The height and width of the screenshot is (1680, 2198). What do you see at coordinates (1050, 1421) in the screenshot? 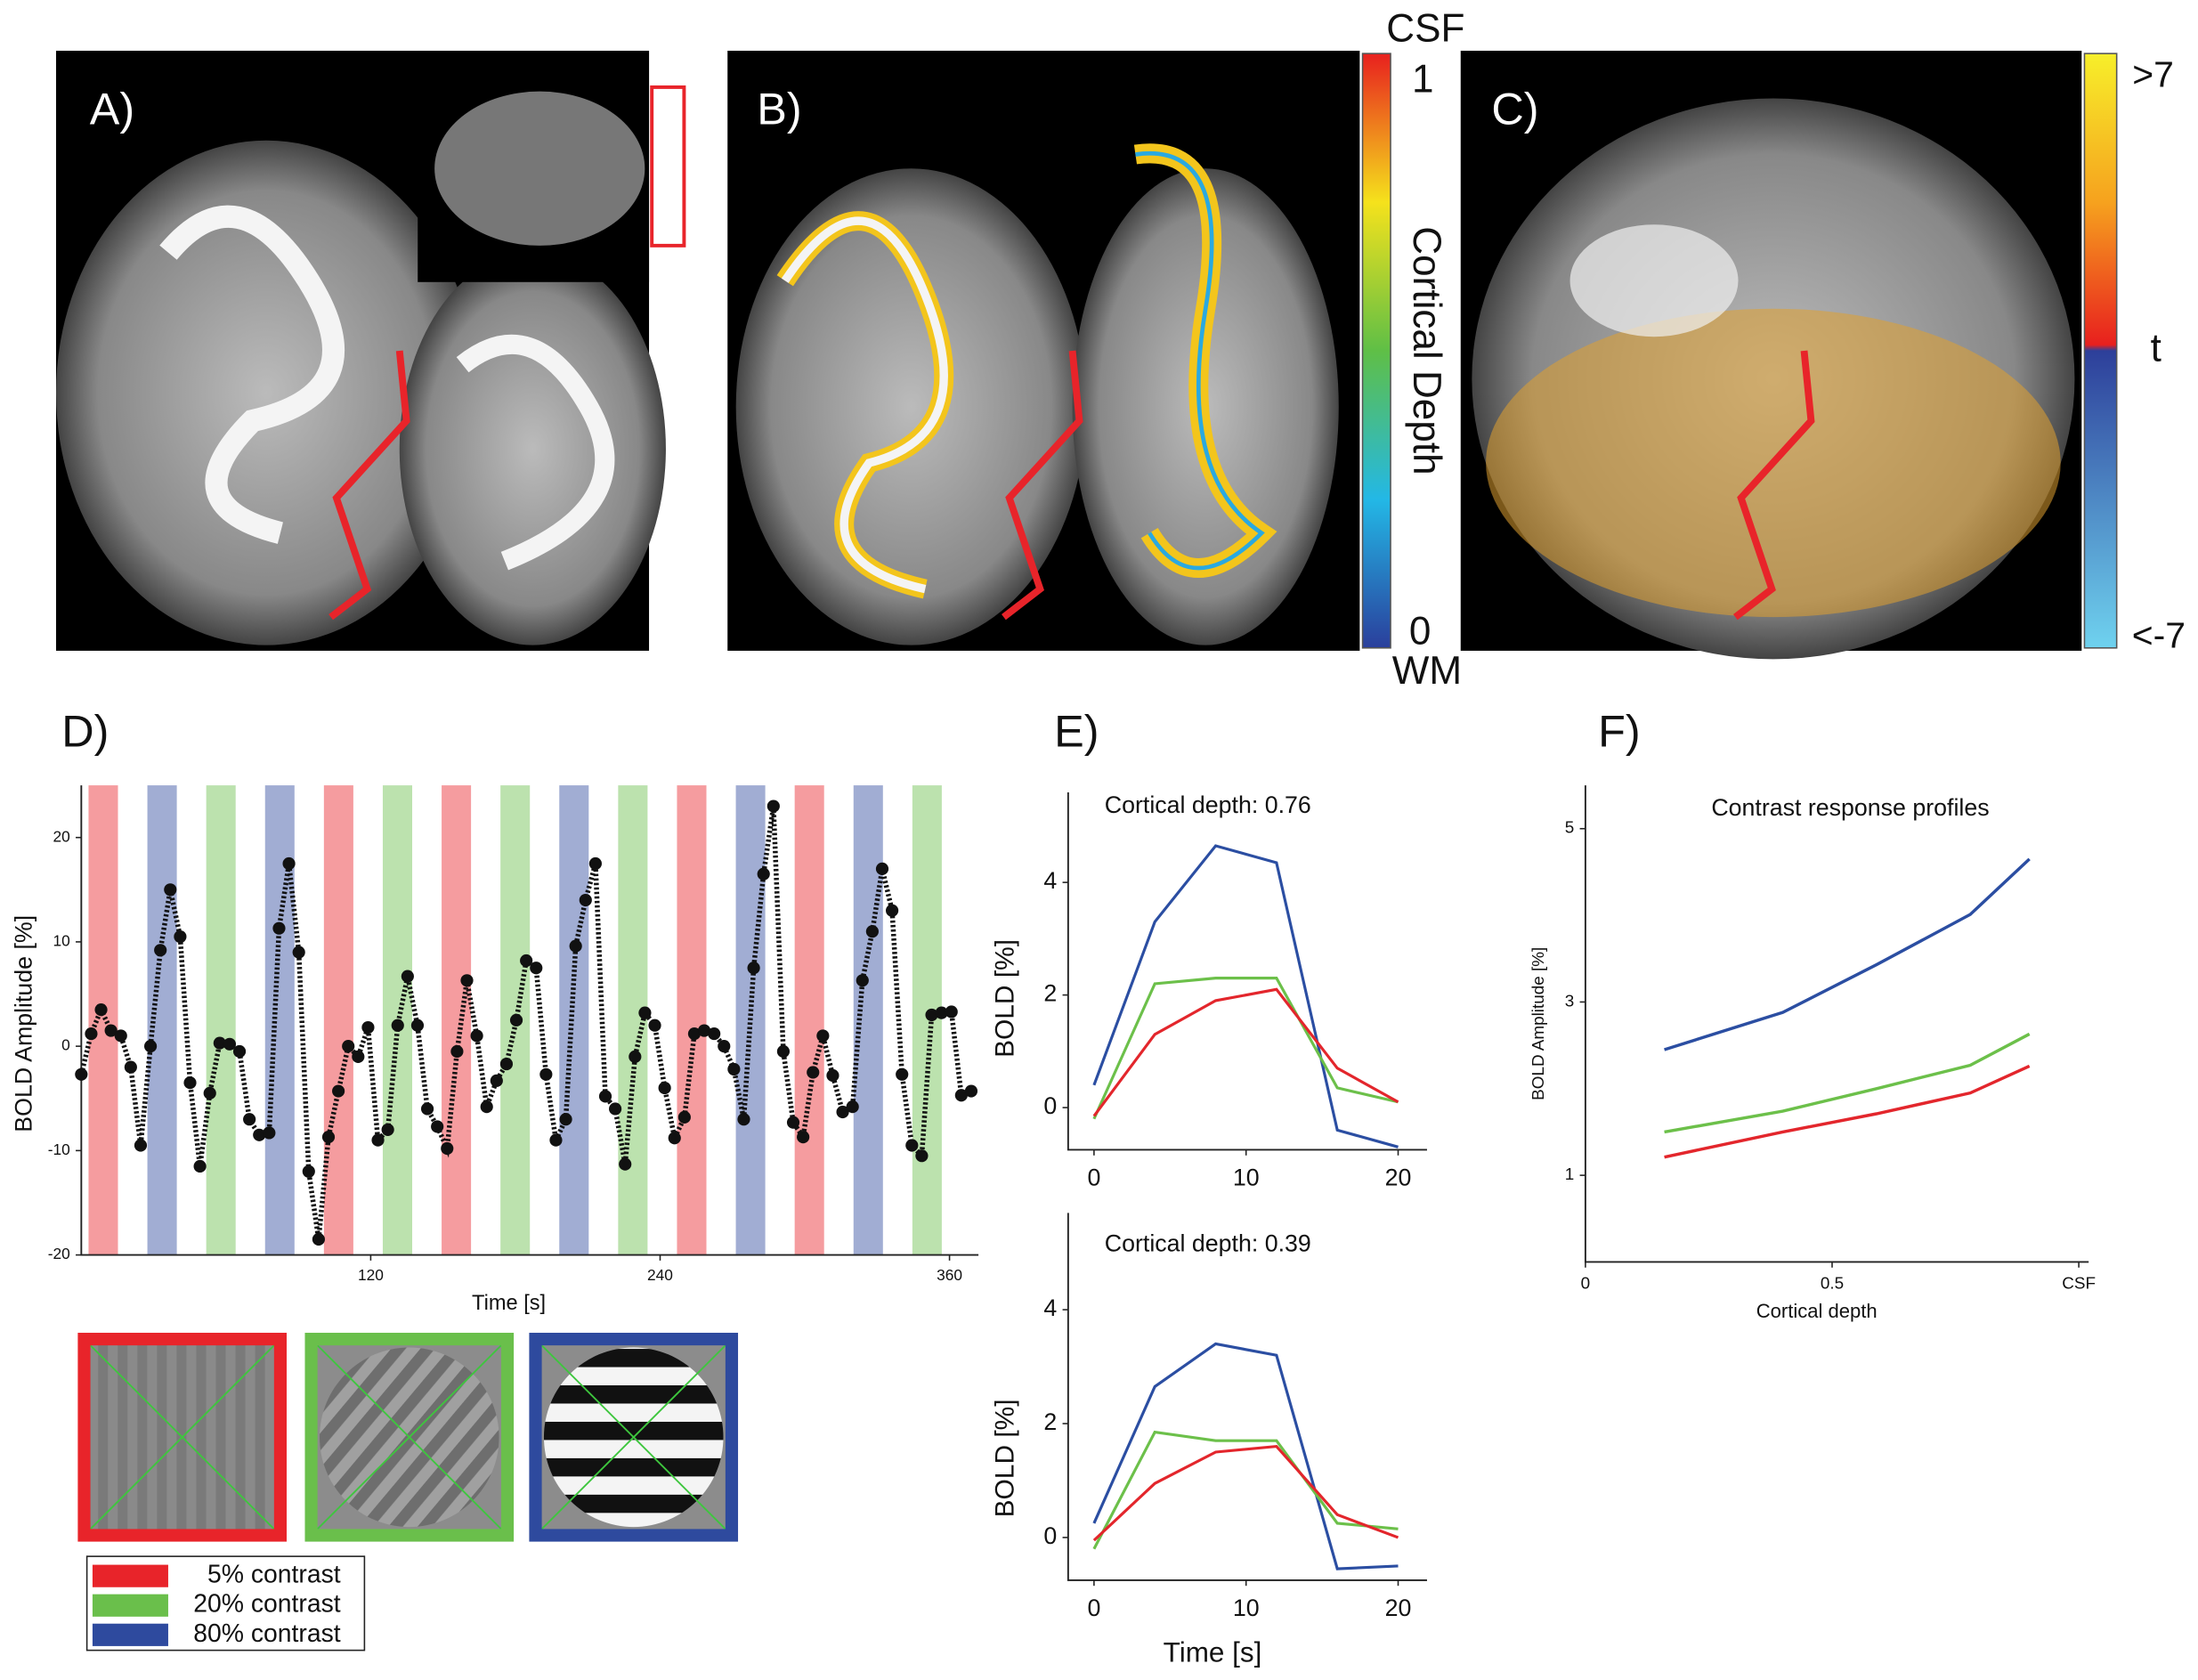
I see `y-tick-label: 2` at bounding box center [1050, 1421].